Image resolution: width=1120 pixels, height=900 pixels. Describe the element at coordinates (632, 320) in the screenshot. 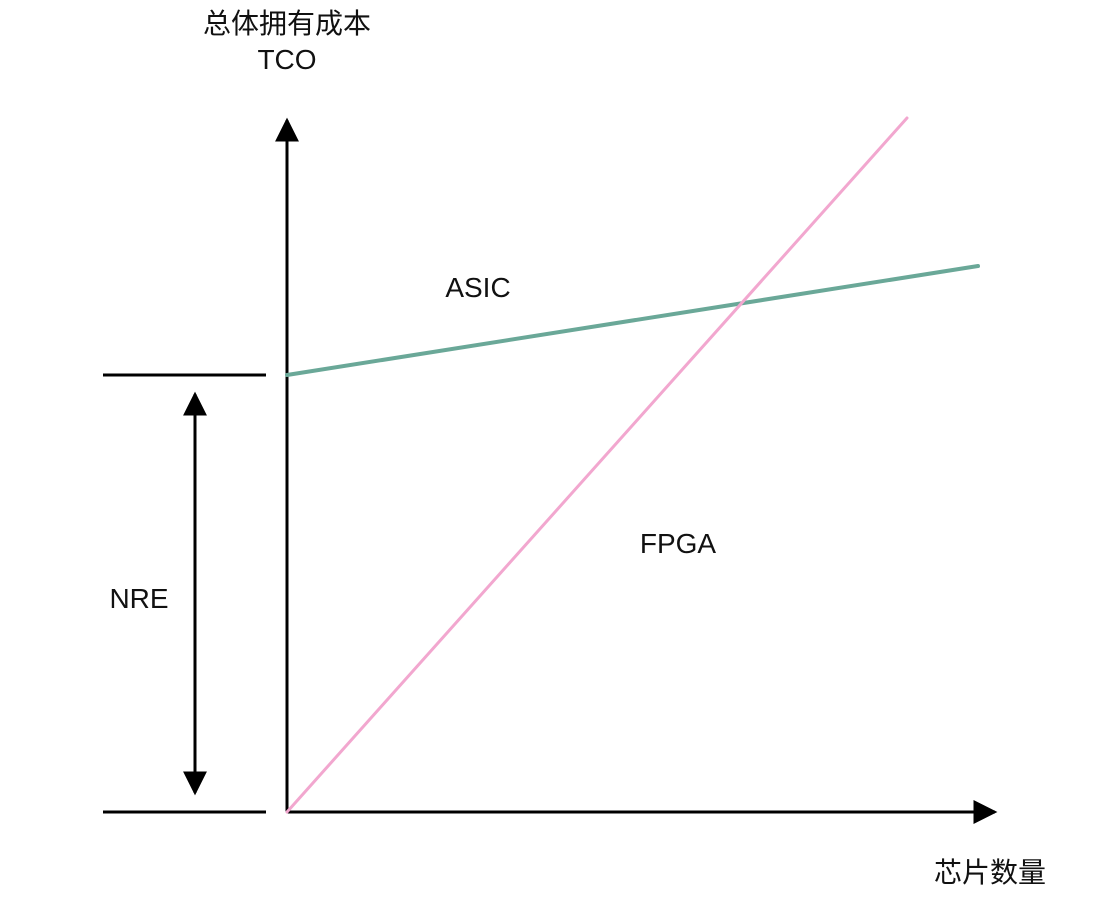

I see `asic-series-line` at that location.